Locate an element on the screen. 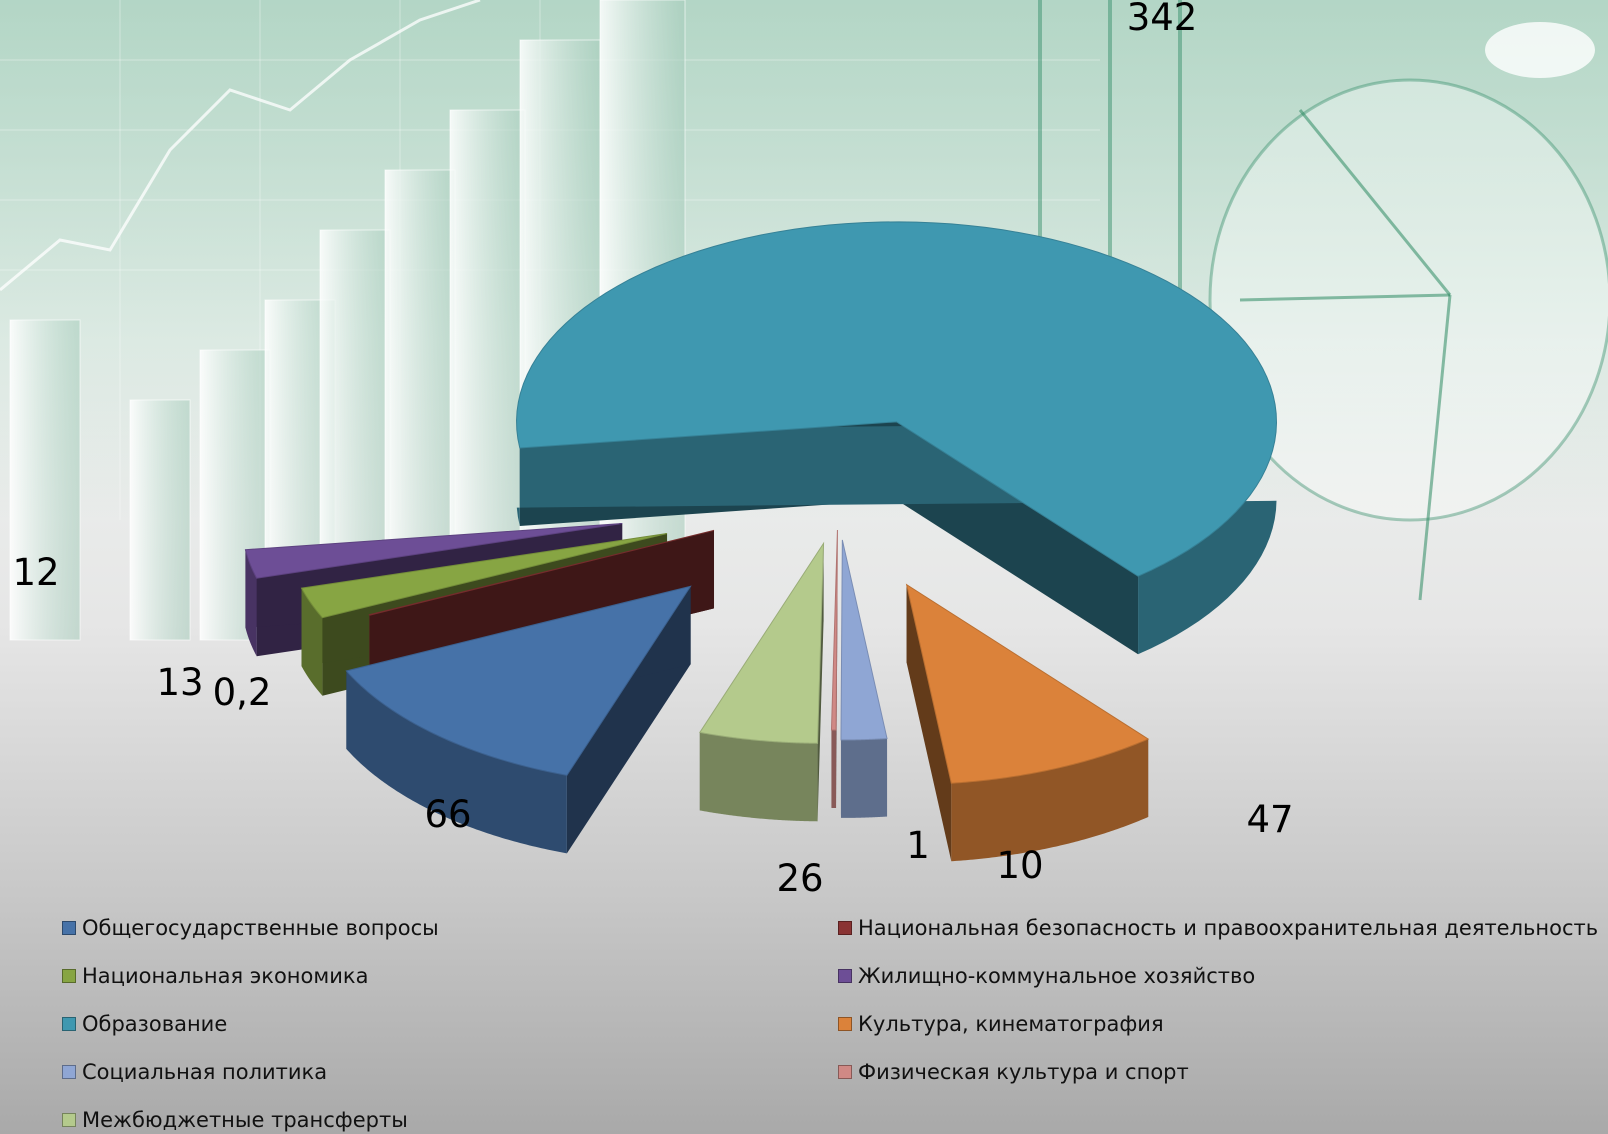 The image size is (1608, 1134). data-label: 342 is located at coordinates (1162, 19).